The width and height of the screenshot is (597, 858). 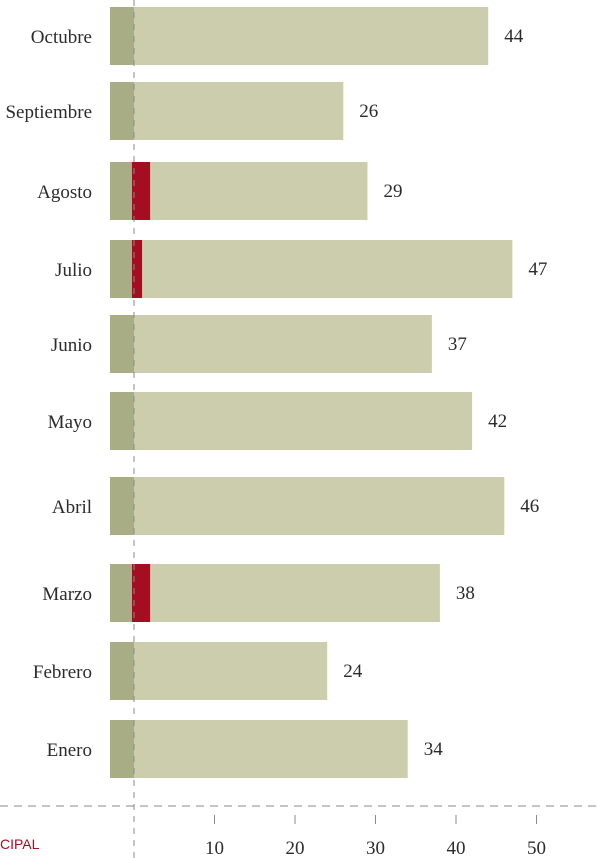 What do you see at coordinates (122, 269) in the screenshot?
I see `bar-base-julio` at bounding box center [122, 269].